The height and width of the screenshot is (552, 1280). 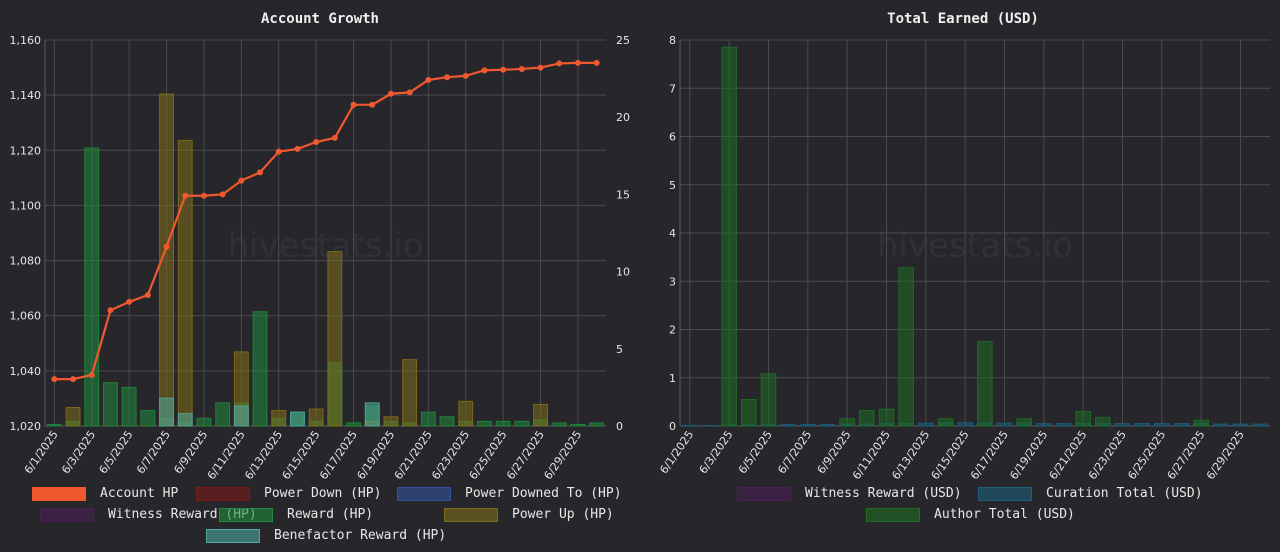 I want to click on legend-label: Author Total (USD), so click(x=1004, y=514).